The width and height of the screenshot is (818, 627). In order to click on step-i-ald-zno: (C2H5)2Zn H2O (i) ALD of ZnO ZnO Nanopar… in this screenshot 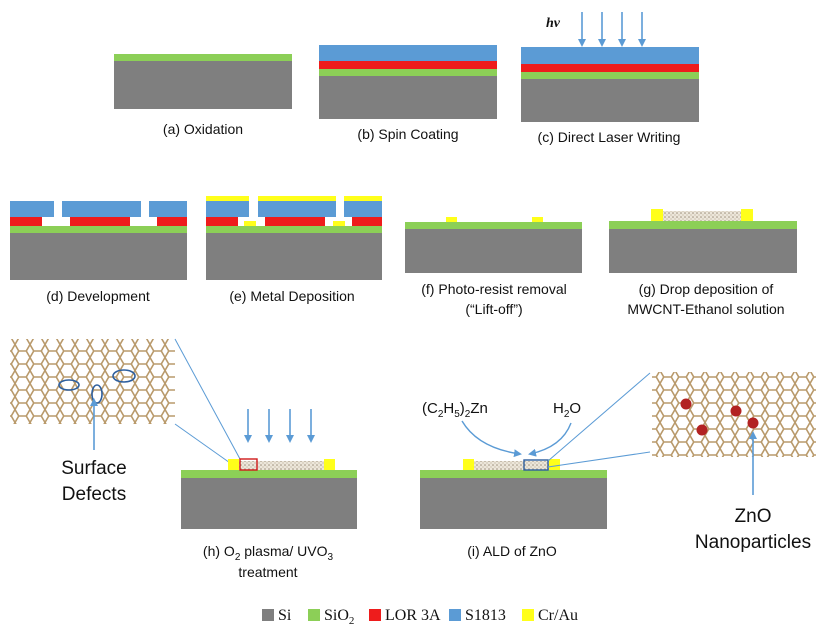, I will do `click(618, 465)`.